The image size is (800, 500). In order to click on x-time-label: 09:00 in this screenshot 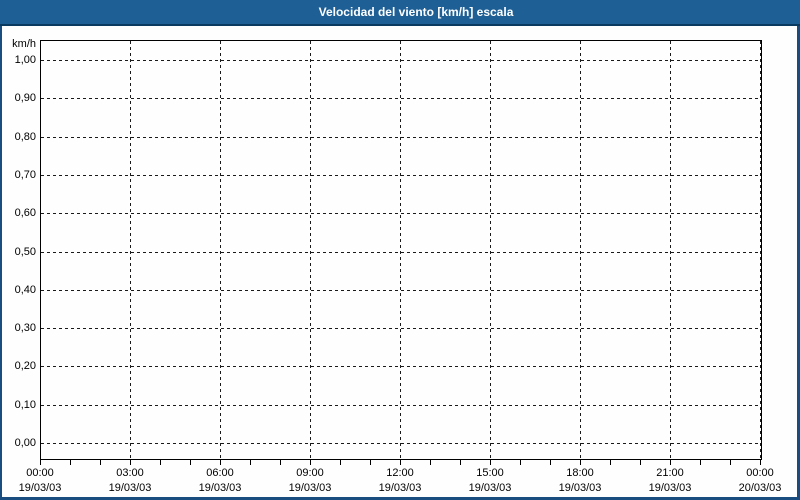, I will do `click(310, 473)`.